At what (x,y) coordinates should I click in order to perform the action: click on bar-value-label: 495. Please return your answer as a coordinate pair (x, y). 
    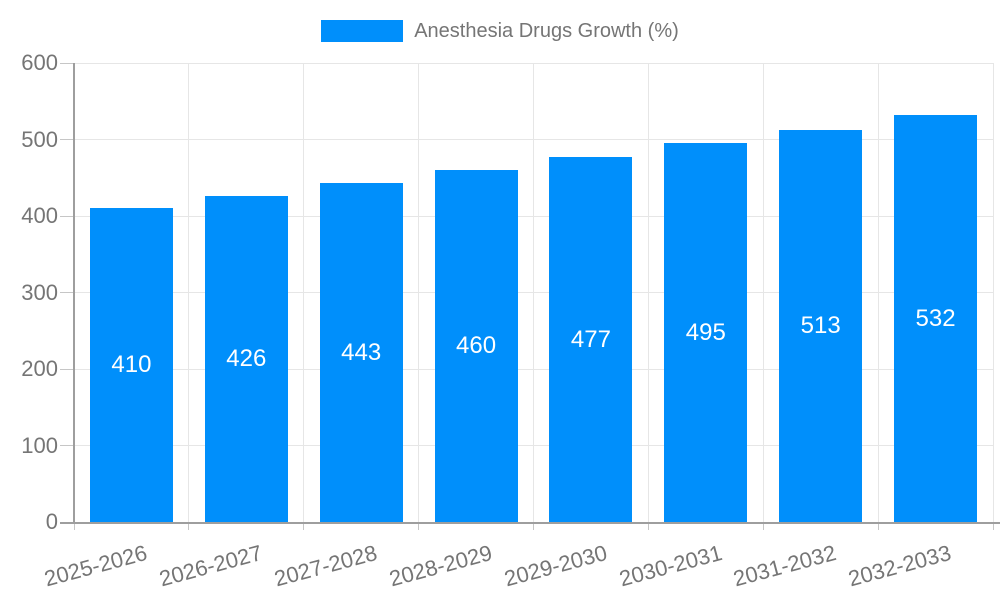
    Looking at the image, I should click on (705, 332).